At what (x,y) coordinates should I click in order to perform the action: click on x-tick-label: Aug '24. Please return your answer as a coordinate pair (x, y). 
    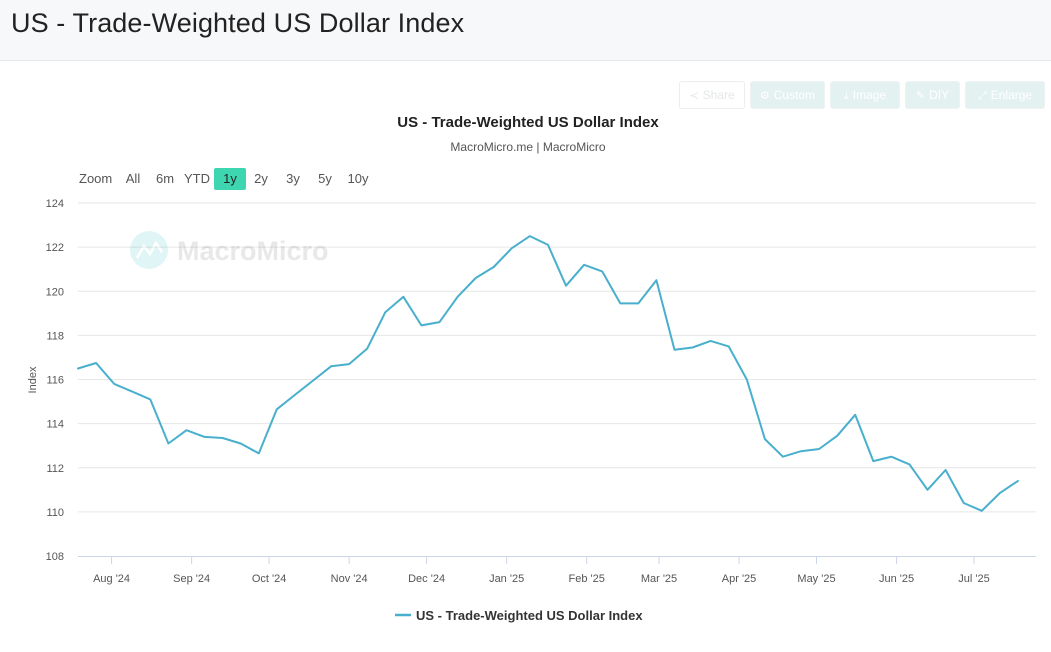
    Looking at the image, I should click on (111, 579).